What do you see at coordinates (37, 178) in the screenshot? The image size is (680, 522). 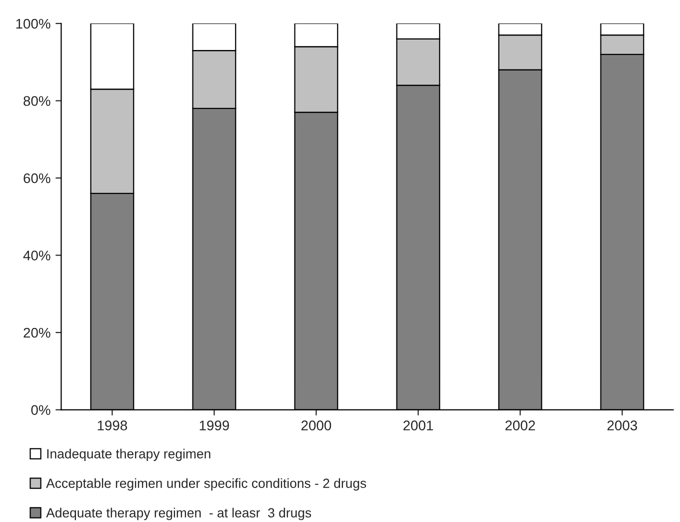 I see `y-tick-label: 60%` at bounding box center [37, 178].